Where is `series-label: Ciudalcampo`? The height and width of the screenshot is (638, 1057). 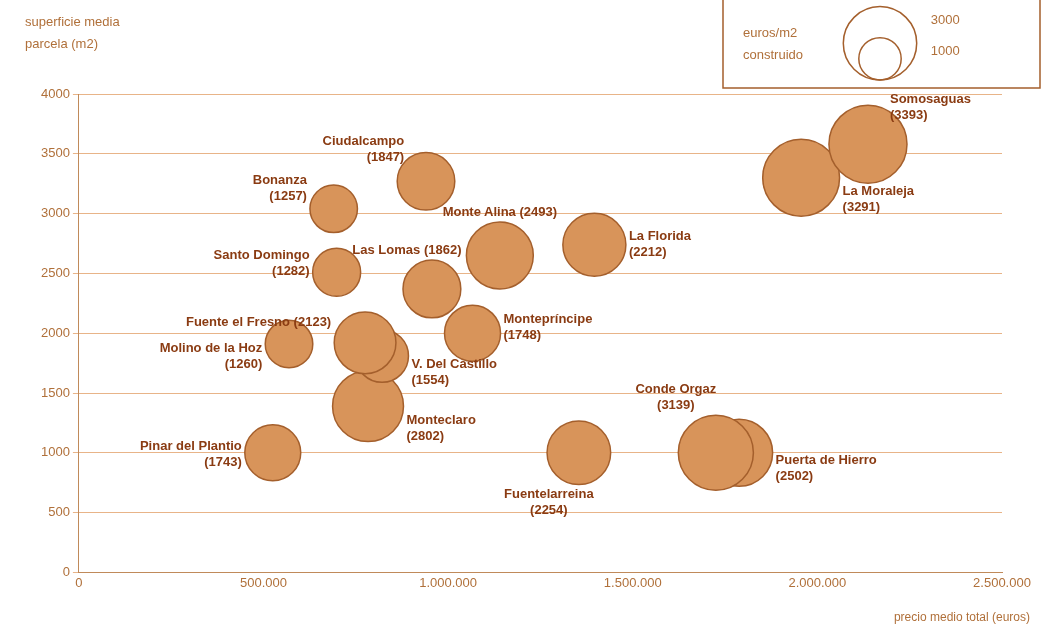
series-label: Ciudalcampo is located at coordinates (363, 140).